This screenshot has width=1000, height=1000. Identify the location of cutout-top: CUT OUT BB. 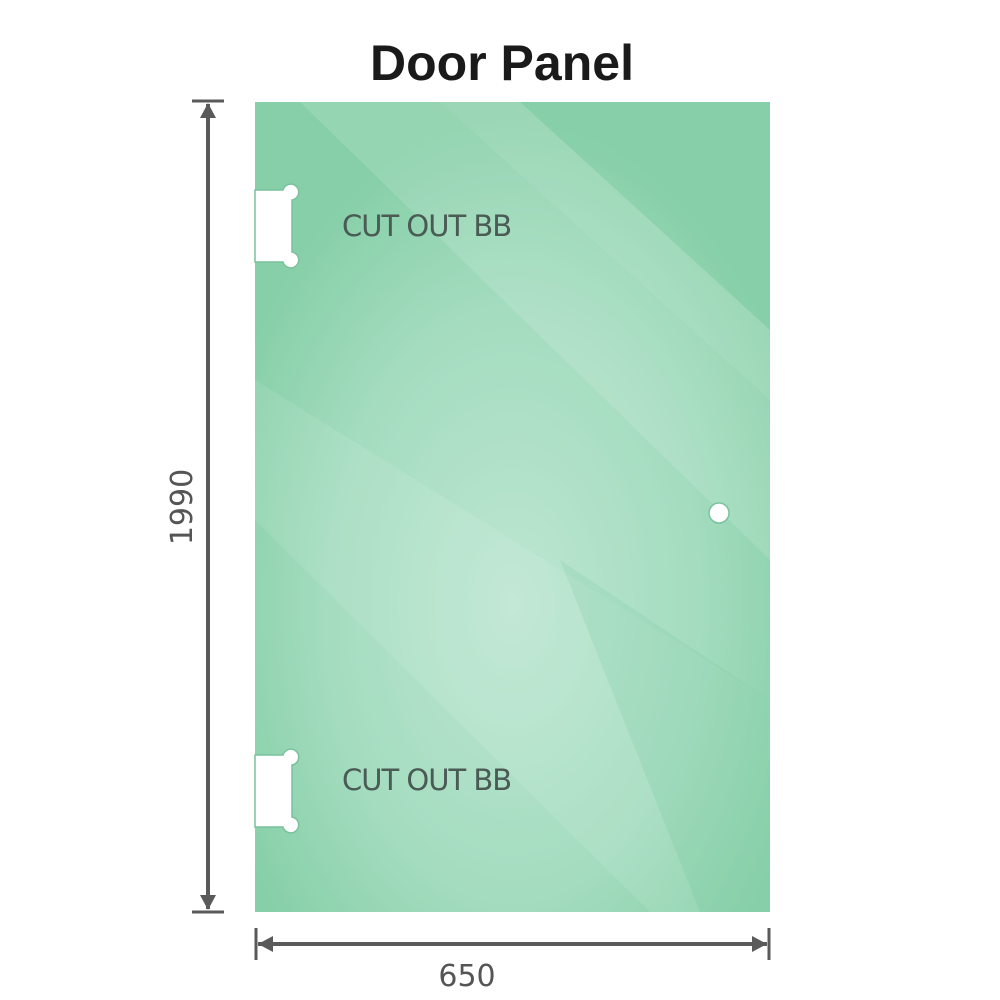
(383, 226).